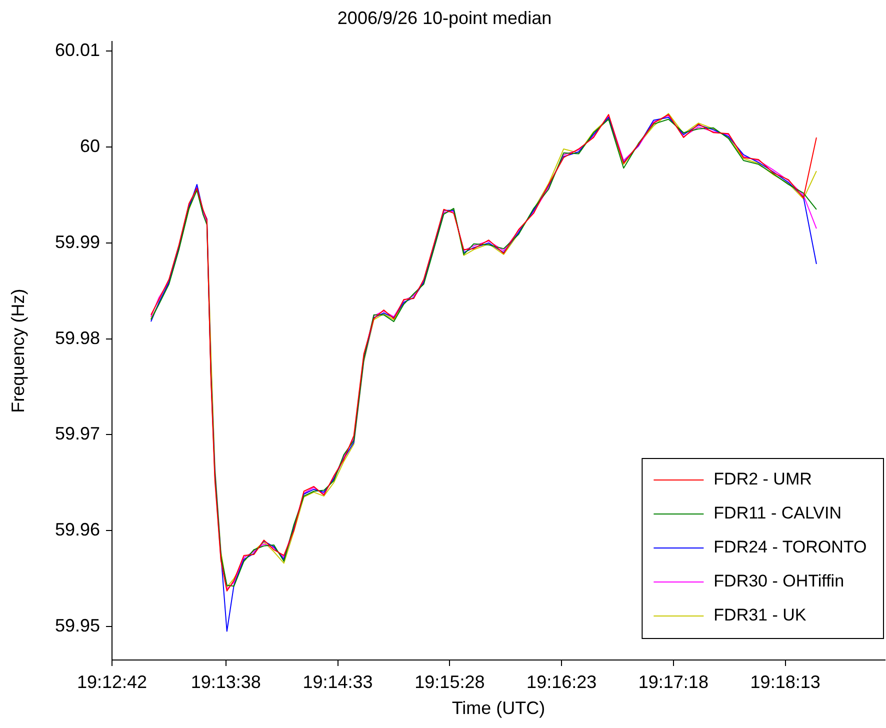 This screenshot has width=886, height=728. I want to click on chart-title: 2006/9/26 10-point median, so click(444, 18).